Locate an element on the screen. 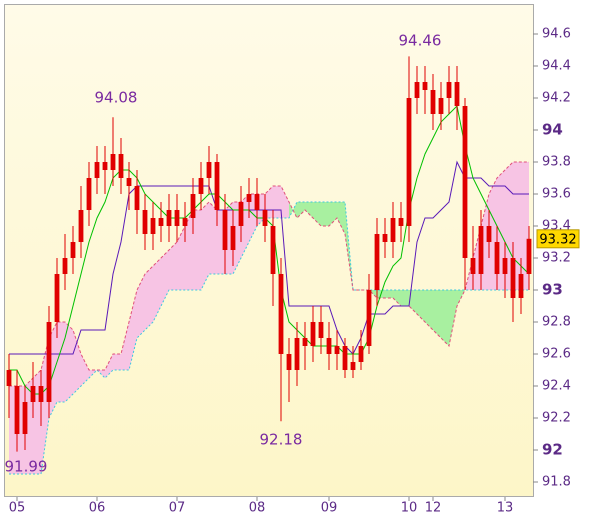  x-tick-label: 05 is located at coordinates (17, 508).